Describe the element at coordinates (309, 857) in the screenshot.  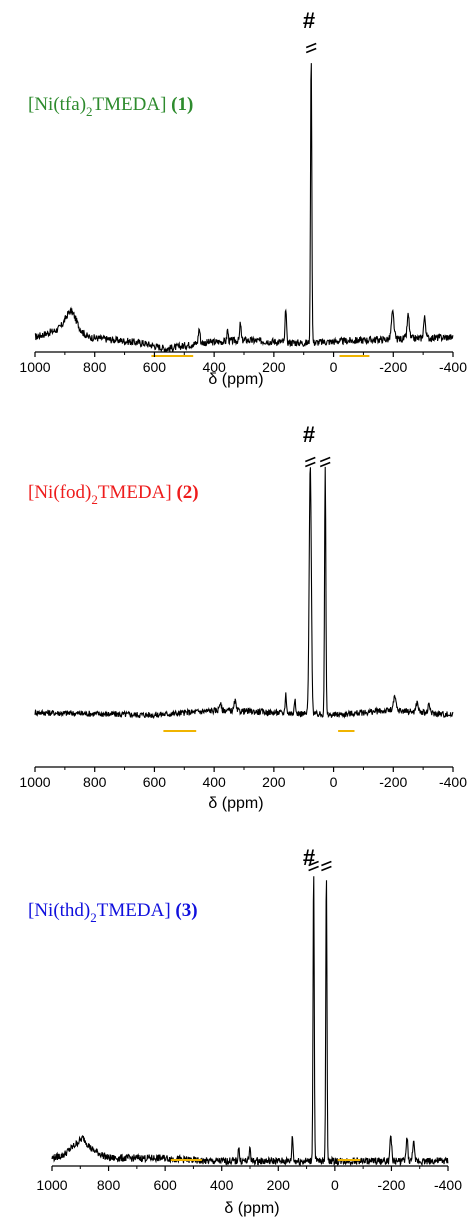
I see `annotation-hash-3: #` at that location.